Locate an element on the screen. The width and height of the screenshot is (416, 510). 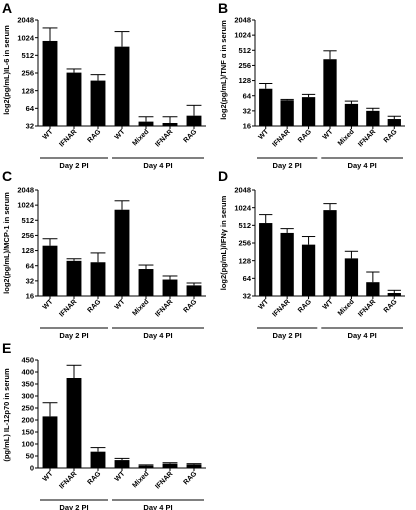
y-tick-label-d: 1024 is located at coordinates (243, 207).